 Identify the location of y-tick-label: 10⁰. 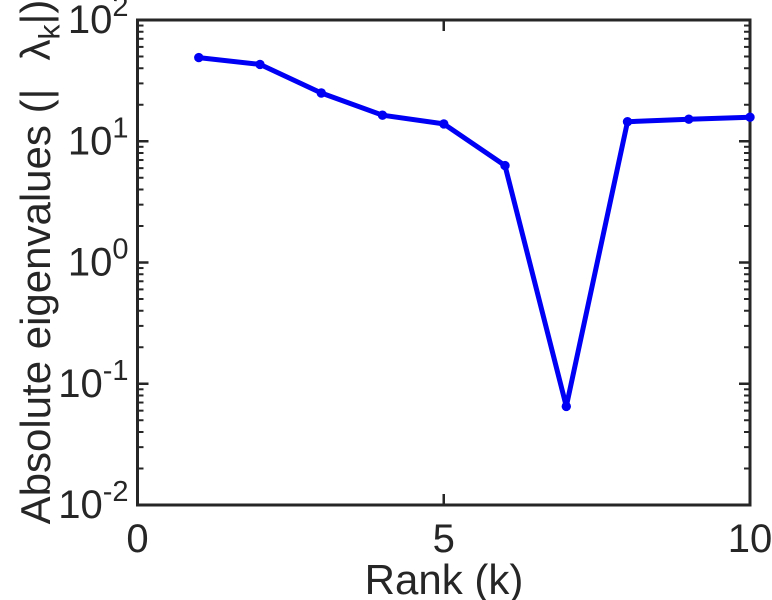
(98, 259).